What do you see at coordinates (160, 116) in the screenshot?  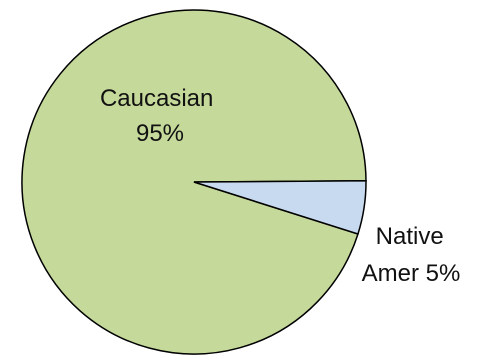 I see `slice-label-caucasian: Caucasian 95%` at bounding box center [160, 116].